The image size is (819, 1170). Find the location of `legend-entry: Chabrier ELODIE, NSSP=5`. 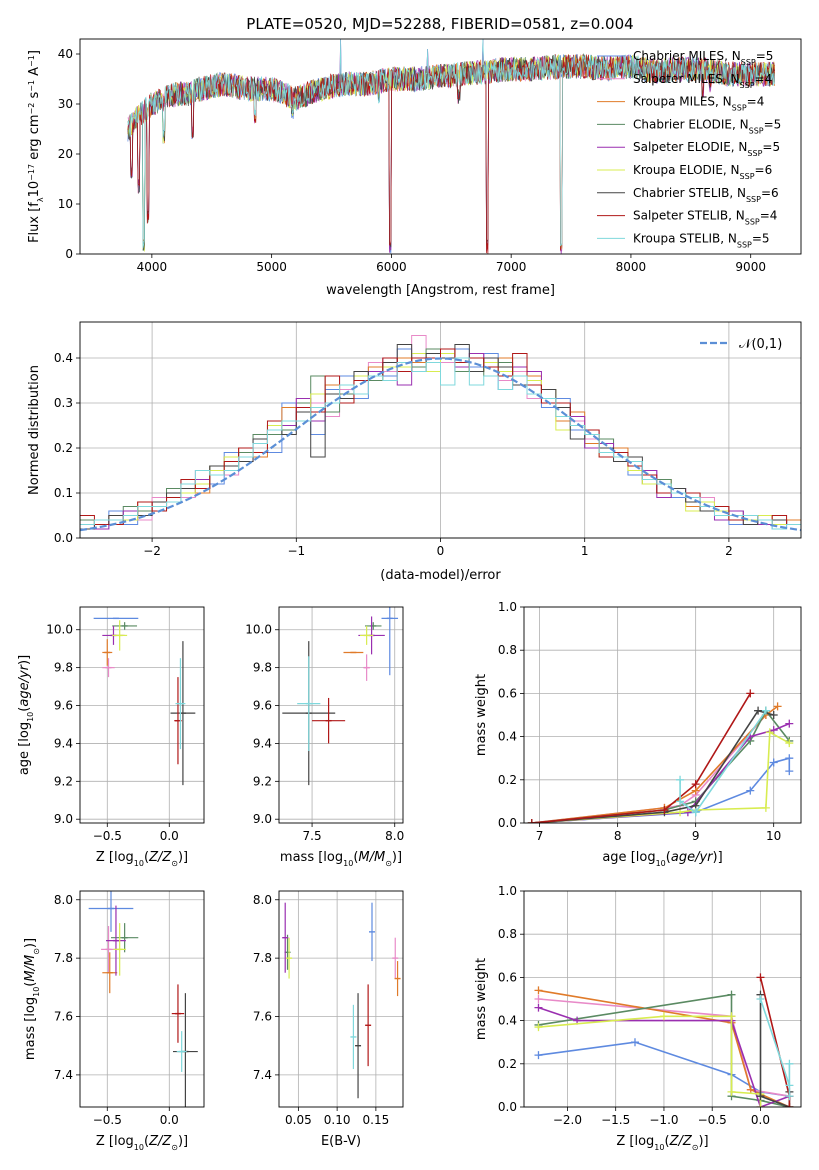

legend-entry: Chabrier ELODIE, NSSP=5 is located at coordinates (707, 126).